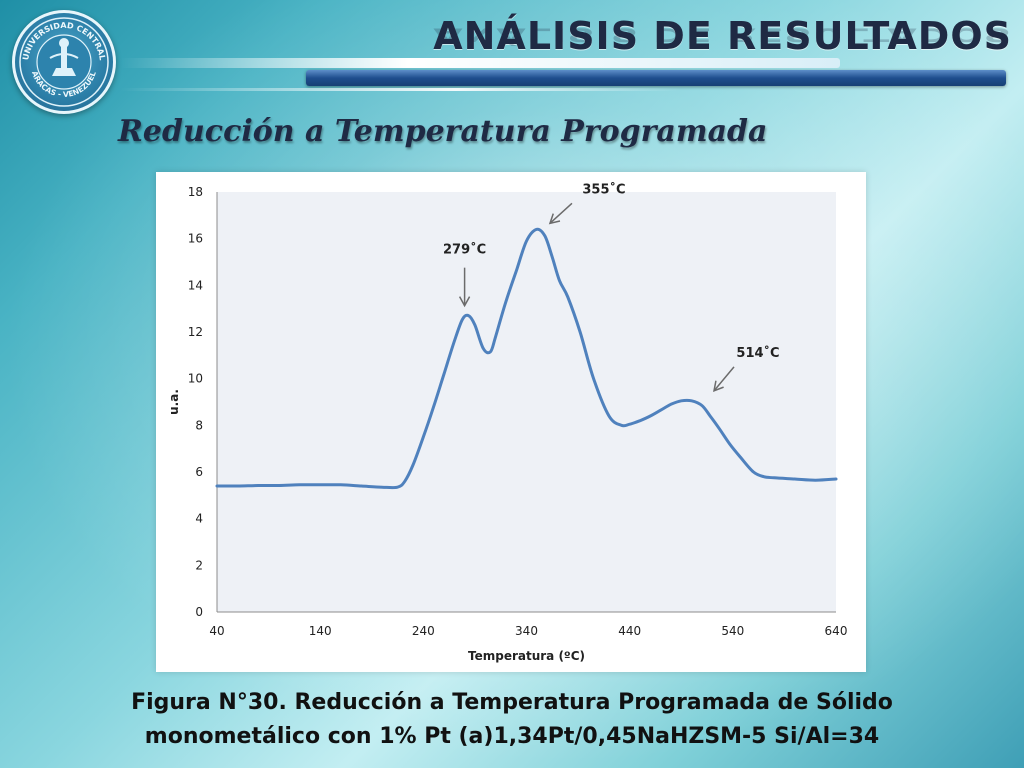  Describe the element at coordinates (836, 631) in the screenshot. I see `x-tick-label: 640` at that location.